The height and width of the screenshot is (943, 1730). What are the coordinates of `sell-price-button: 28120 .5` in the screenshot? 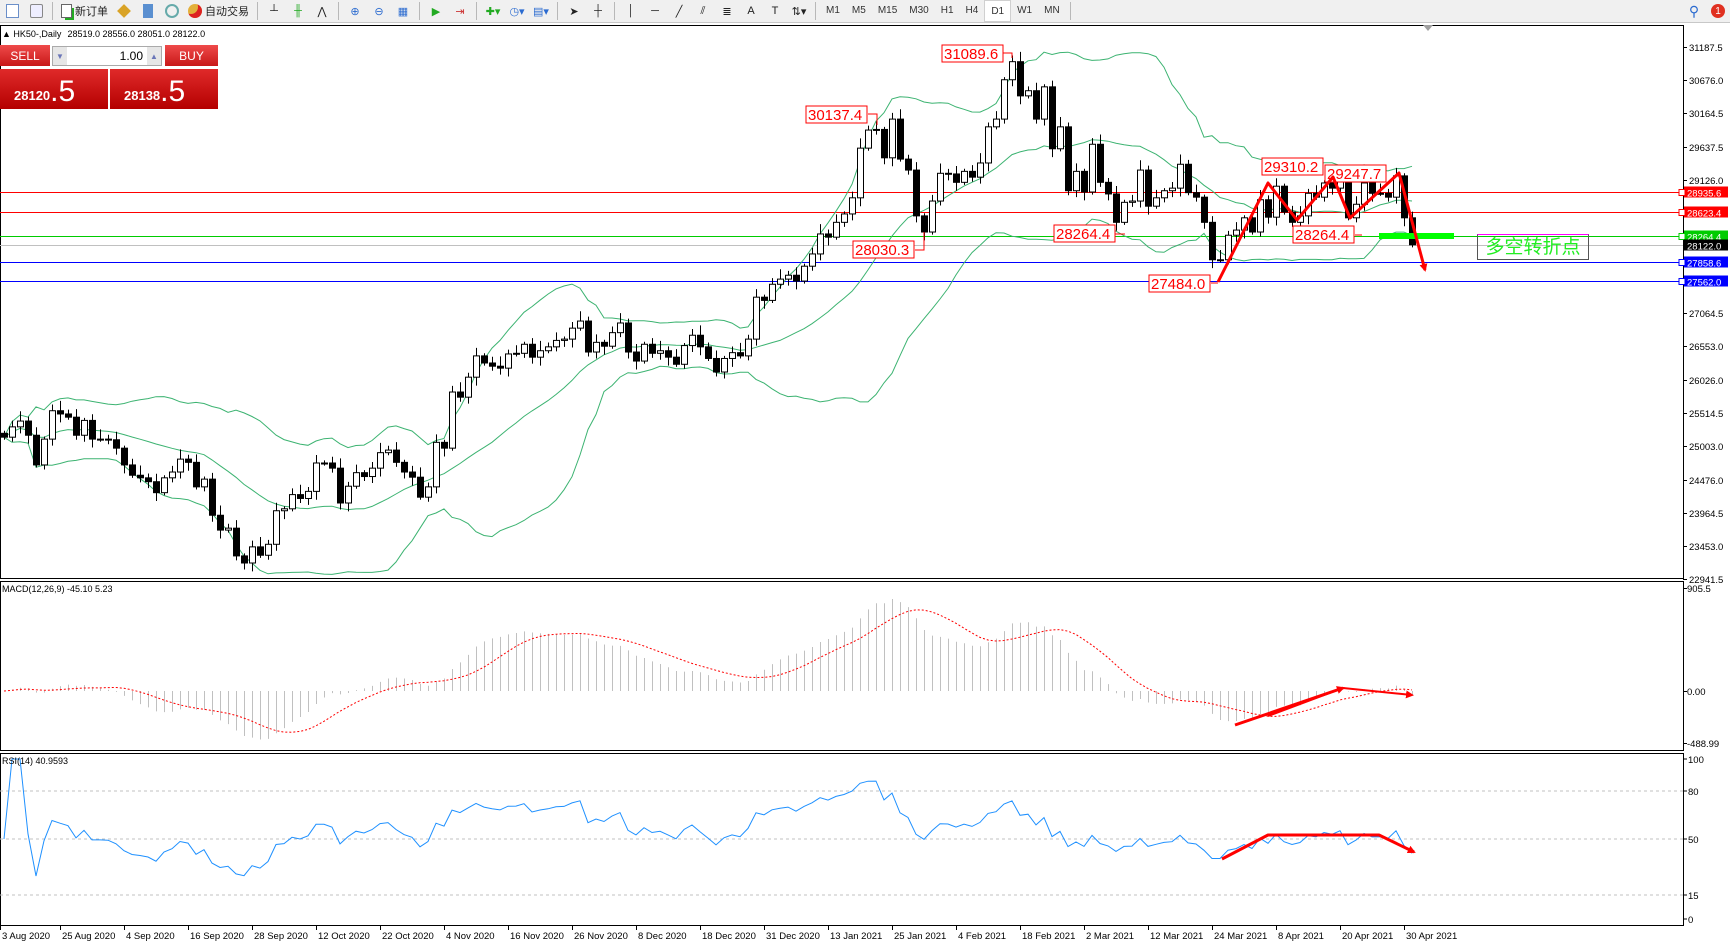 It's located at (54, 89).